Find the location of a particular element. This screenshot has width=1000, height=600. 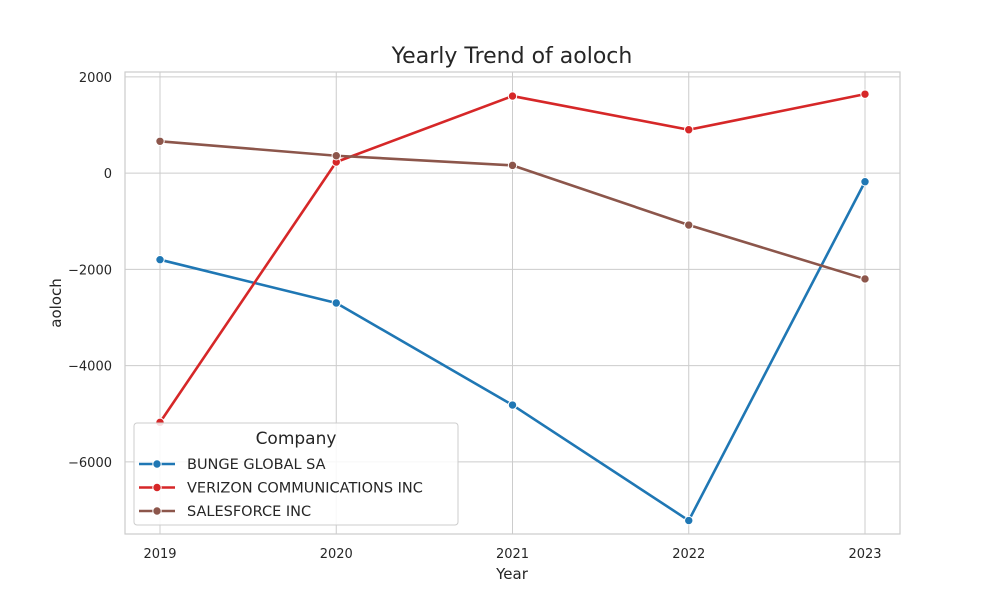

x-tick-label: 2021 is located at coordinates (512, 554).